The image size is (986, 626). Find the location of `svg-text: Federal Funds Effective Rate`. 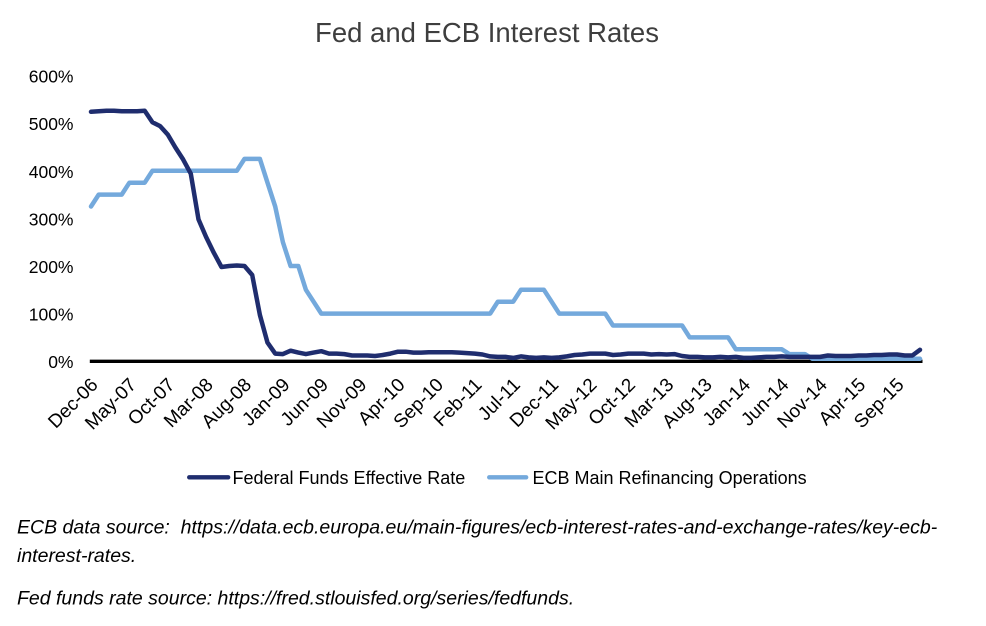

svg-text: Federal Funds Effective Rate is located at coordinates (349, 478).